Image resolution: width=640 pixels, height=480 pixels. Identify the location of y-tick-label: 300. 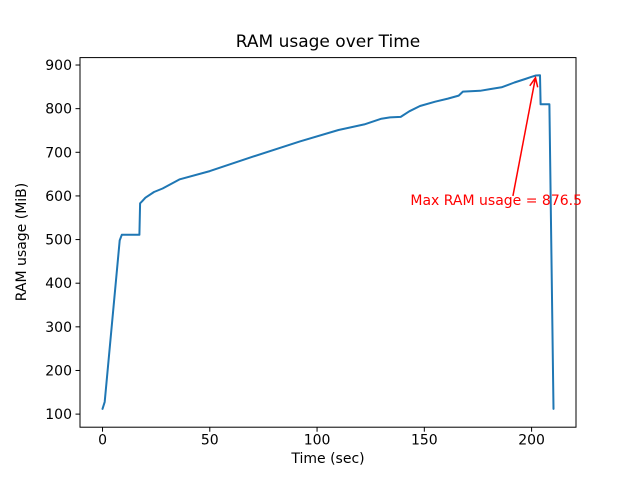
(58, 328).